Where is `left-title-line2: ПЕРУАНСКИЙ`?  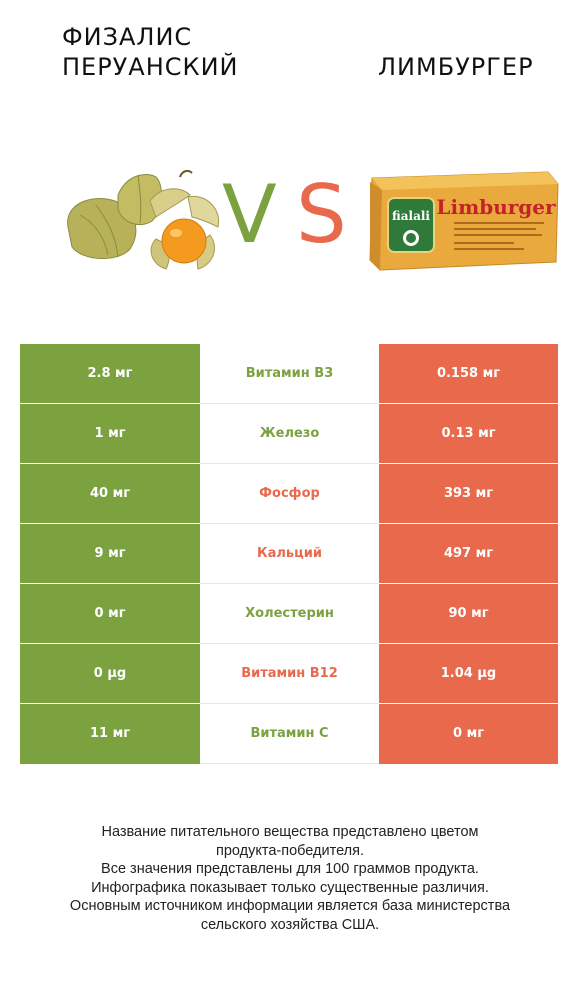 left-title-line2: ПЕРУАНСКИЙ is located at coordinates (150, 67).